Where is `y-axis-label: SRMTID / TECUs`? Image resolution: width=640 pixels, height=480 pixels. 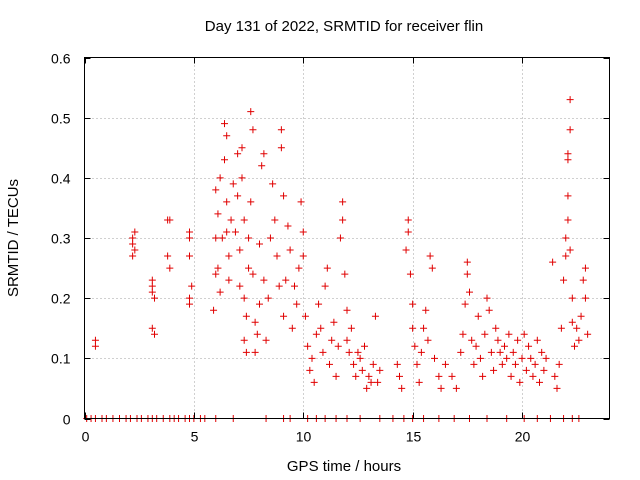
y-axis-label: SRMTID / TECUs is located at coordinates (13, 238).